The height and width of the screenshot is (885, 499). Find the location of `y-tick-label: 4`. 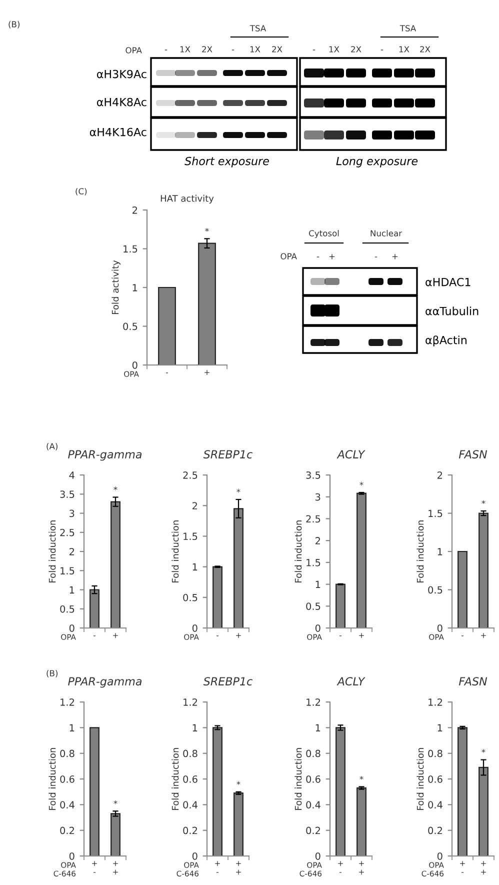

y-tick-label: 4 is located at coordinates (71, 475).